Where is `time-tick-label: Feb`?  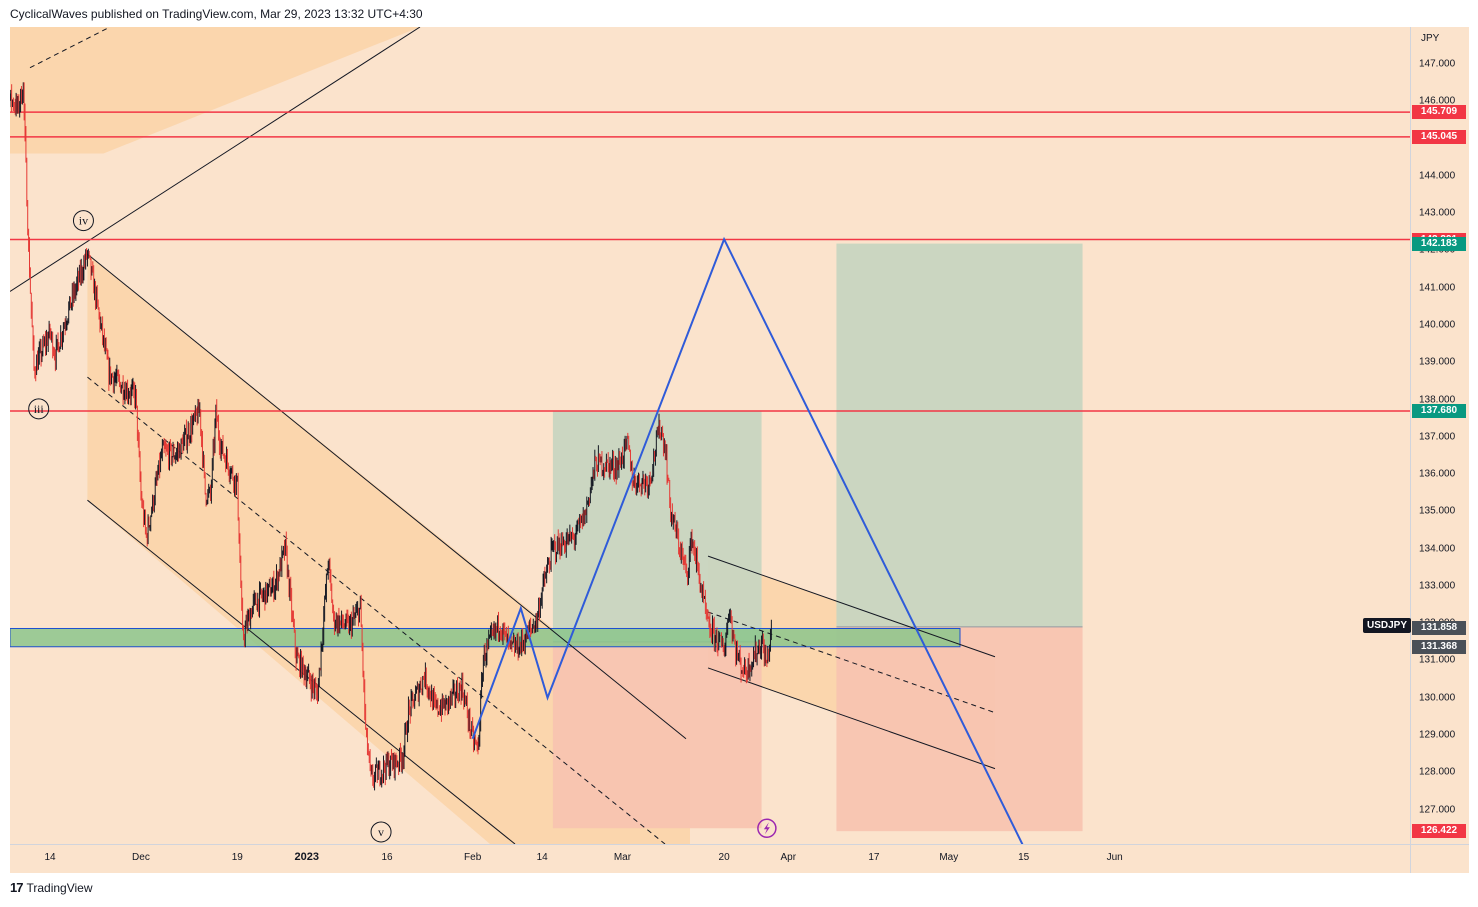 time-tick-label: Feb is located at coordinates (473, 857).